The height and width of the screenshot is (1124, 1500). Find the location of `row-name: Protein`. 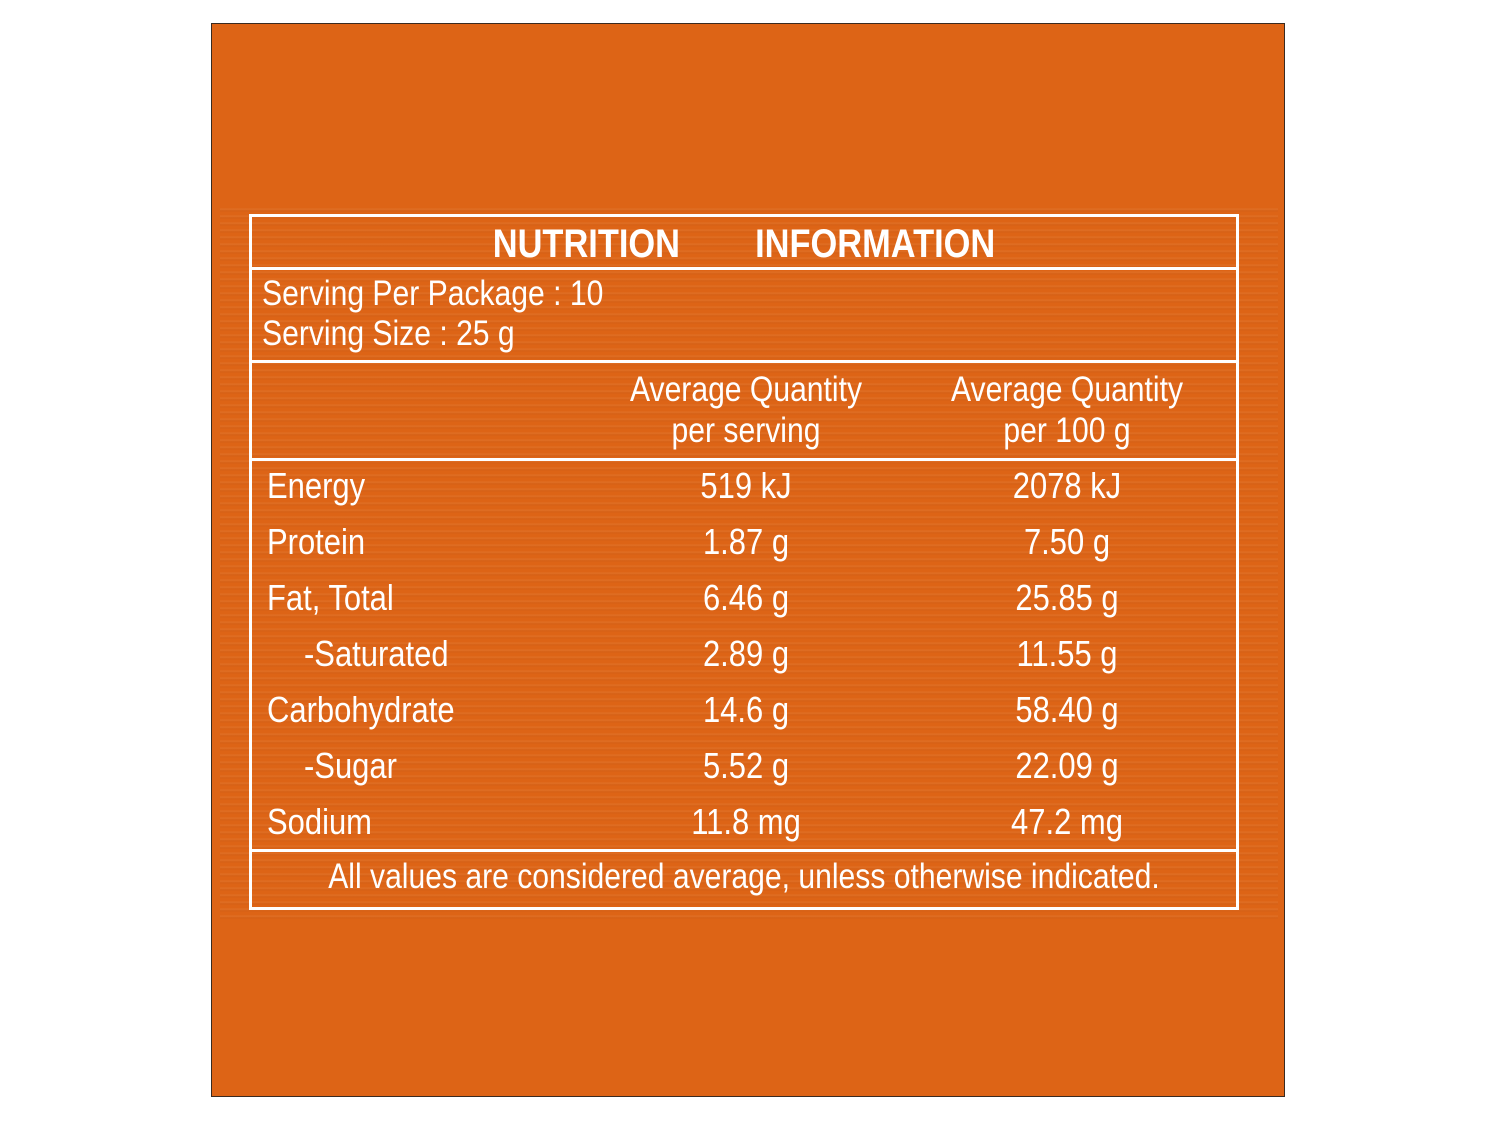

row-name: Protein is located at coordinates (316, 541).